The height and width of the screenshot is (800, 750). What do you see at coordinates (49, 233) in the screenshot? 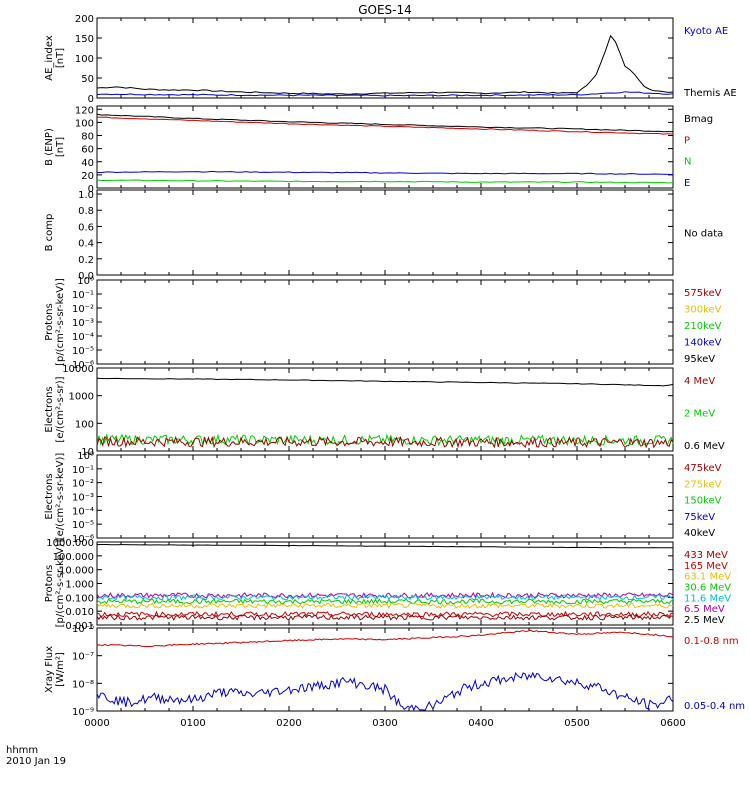
I see `y-axis-label: B comp` at bounding box center [49, 233].